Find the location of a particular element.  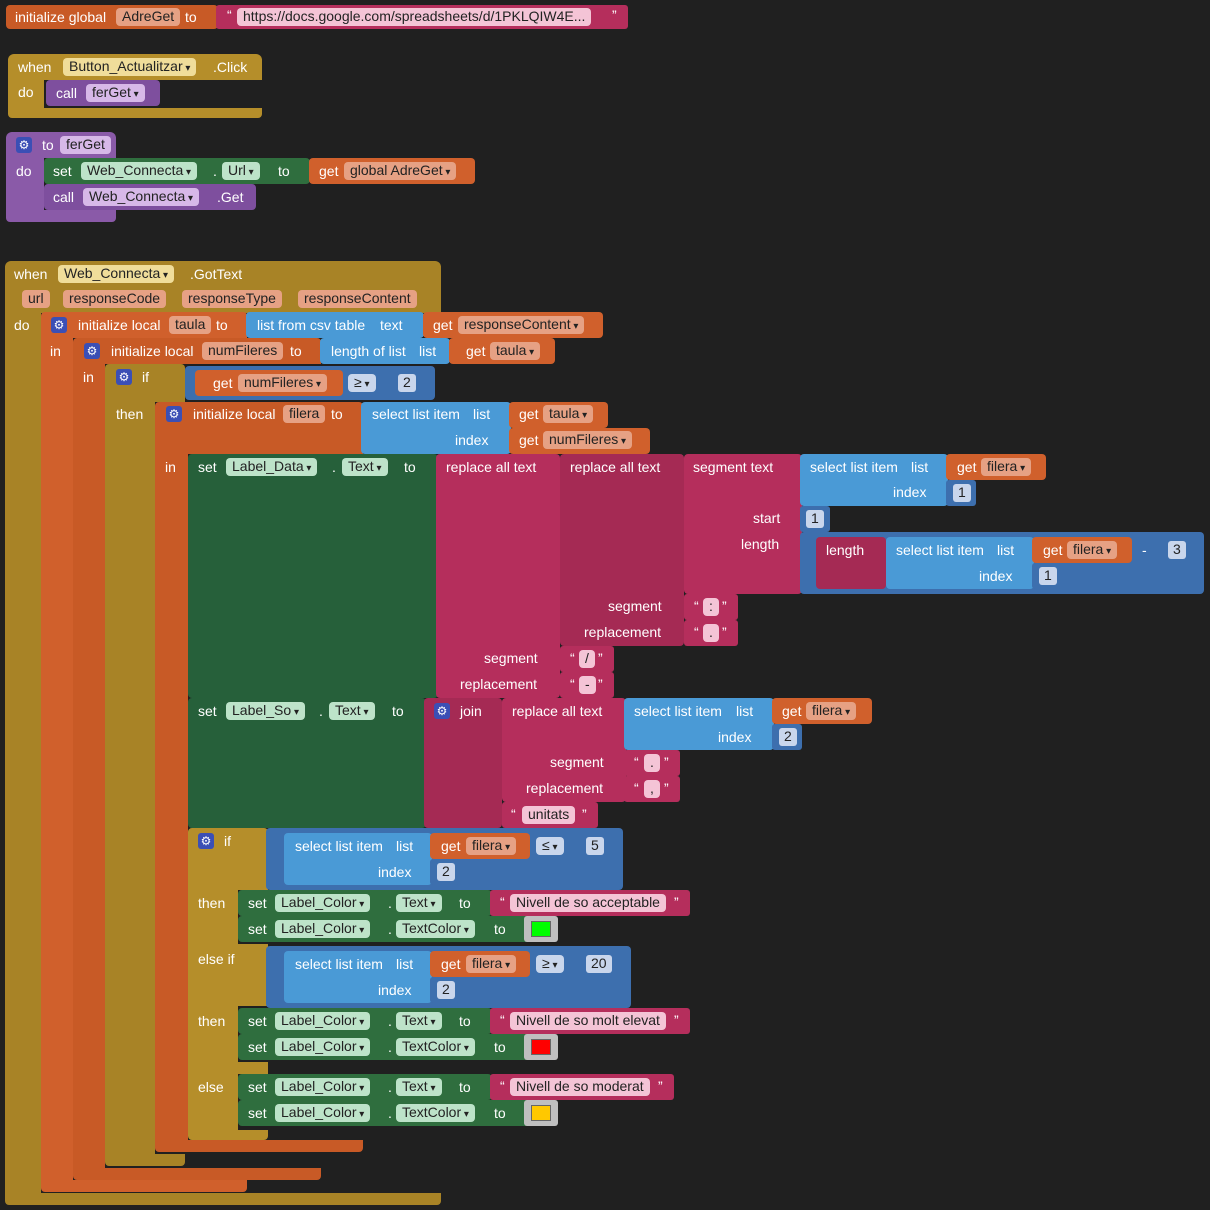

comma-text-field: , is located at coordinates (652, 789).